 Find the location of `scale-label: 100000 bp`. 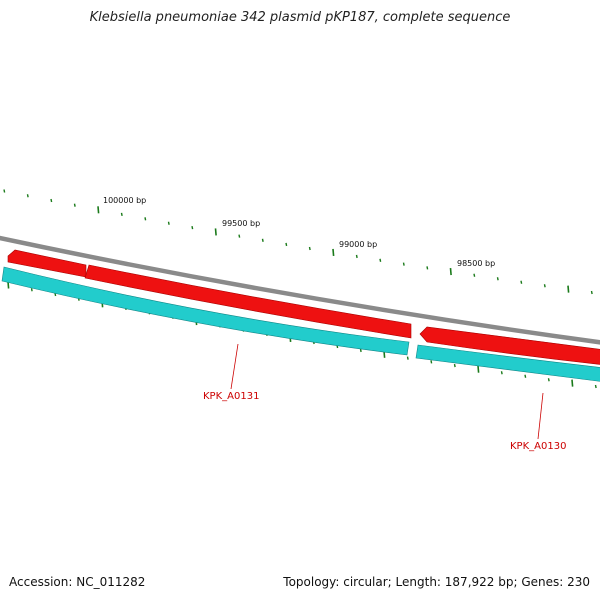

scale-label: 100000 bp is located at coordinates (124, 200).